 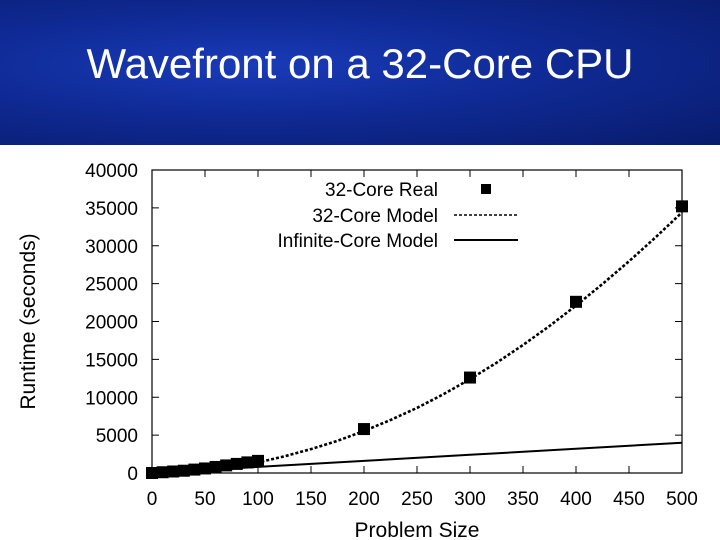 What do you see at coordinates (111, 360) in the screenshot?
I see `y-tick-label: 15000` at bounding box center [111, 360].